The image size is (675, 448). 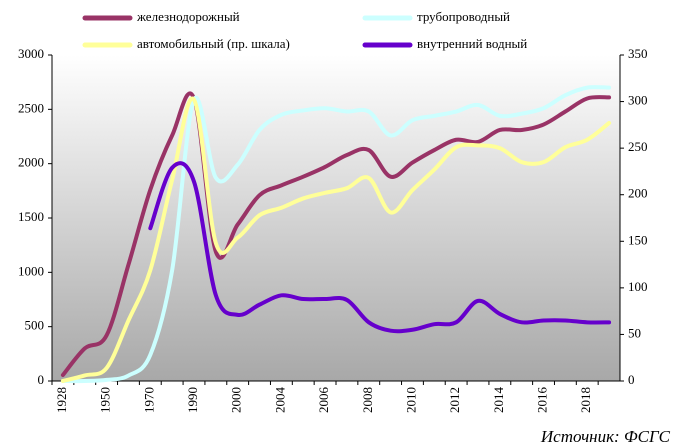 I want to click on y2-tick-label: 100, so click(x=638, y=286).